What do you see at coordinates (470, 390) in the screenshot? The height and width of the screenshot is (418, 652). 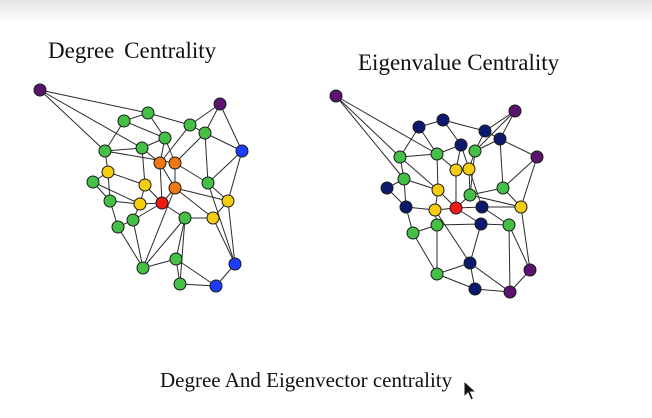 I see `mouse-pointer-icon` at bounding box center [470, 390].